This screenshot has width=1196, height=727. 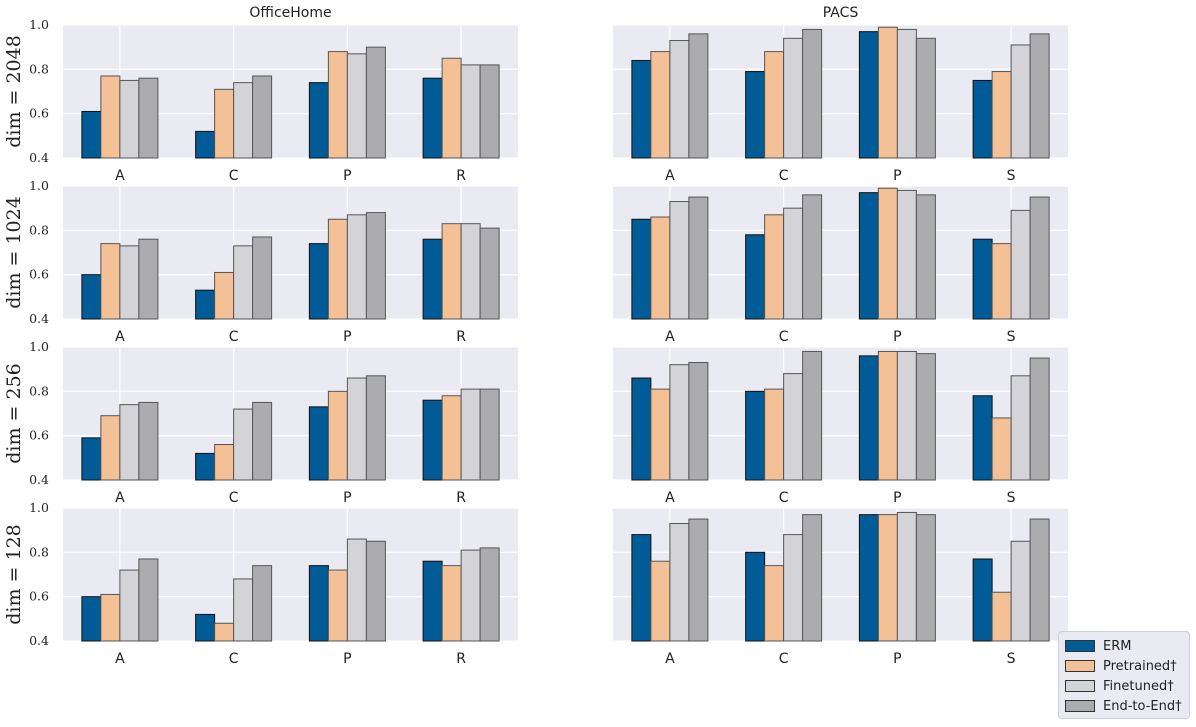 What do you see at coordinates (1080, 666) in the screenshot?
I see `legend-swatch-pretrained` at bounding box center [1080, 666].